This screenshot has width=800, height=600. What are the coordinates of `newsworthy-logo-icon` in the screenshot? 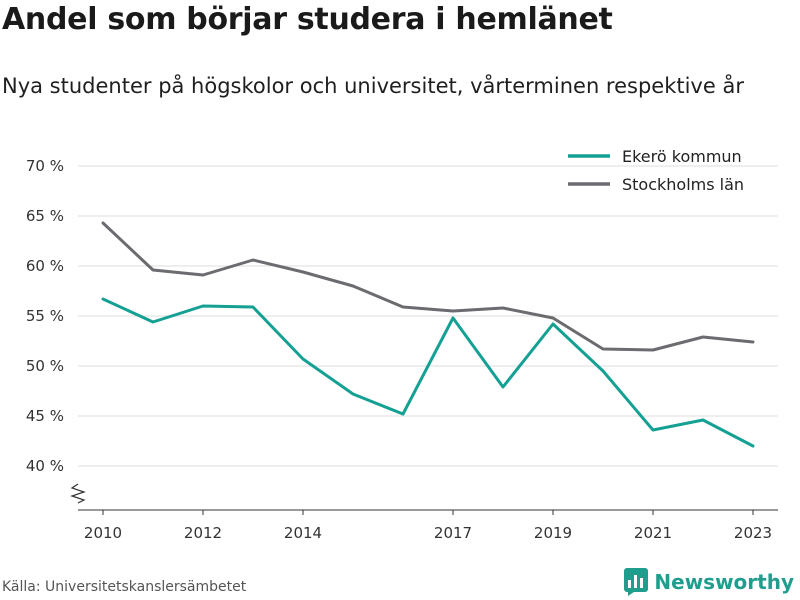 It's located at (636, 582).